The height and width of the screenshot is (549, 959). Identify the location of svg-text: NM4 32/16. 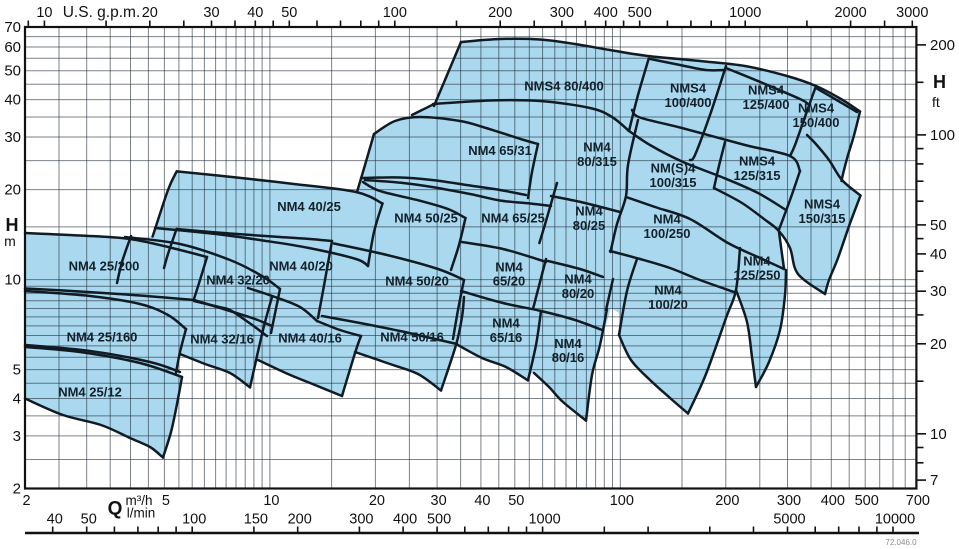
(222, 339).